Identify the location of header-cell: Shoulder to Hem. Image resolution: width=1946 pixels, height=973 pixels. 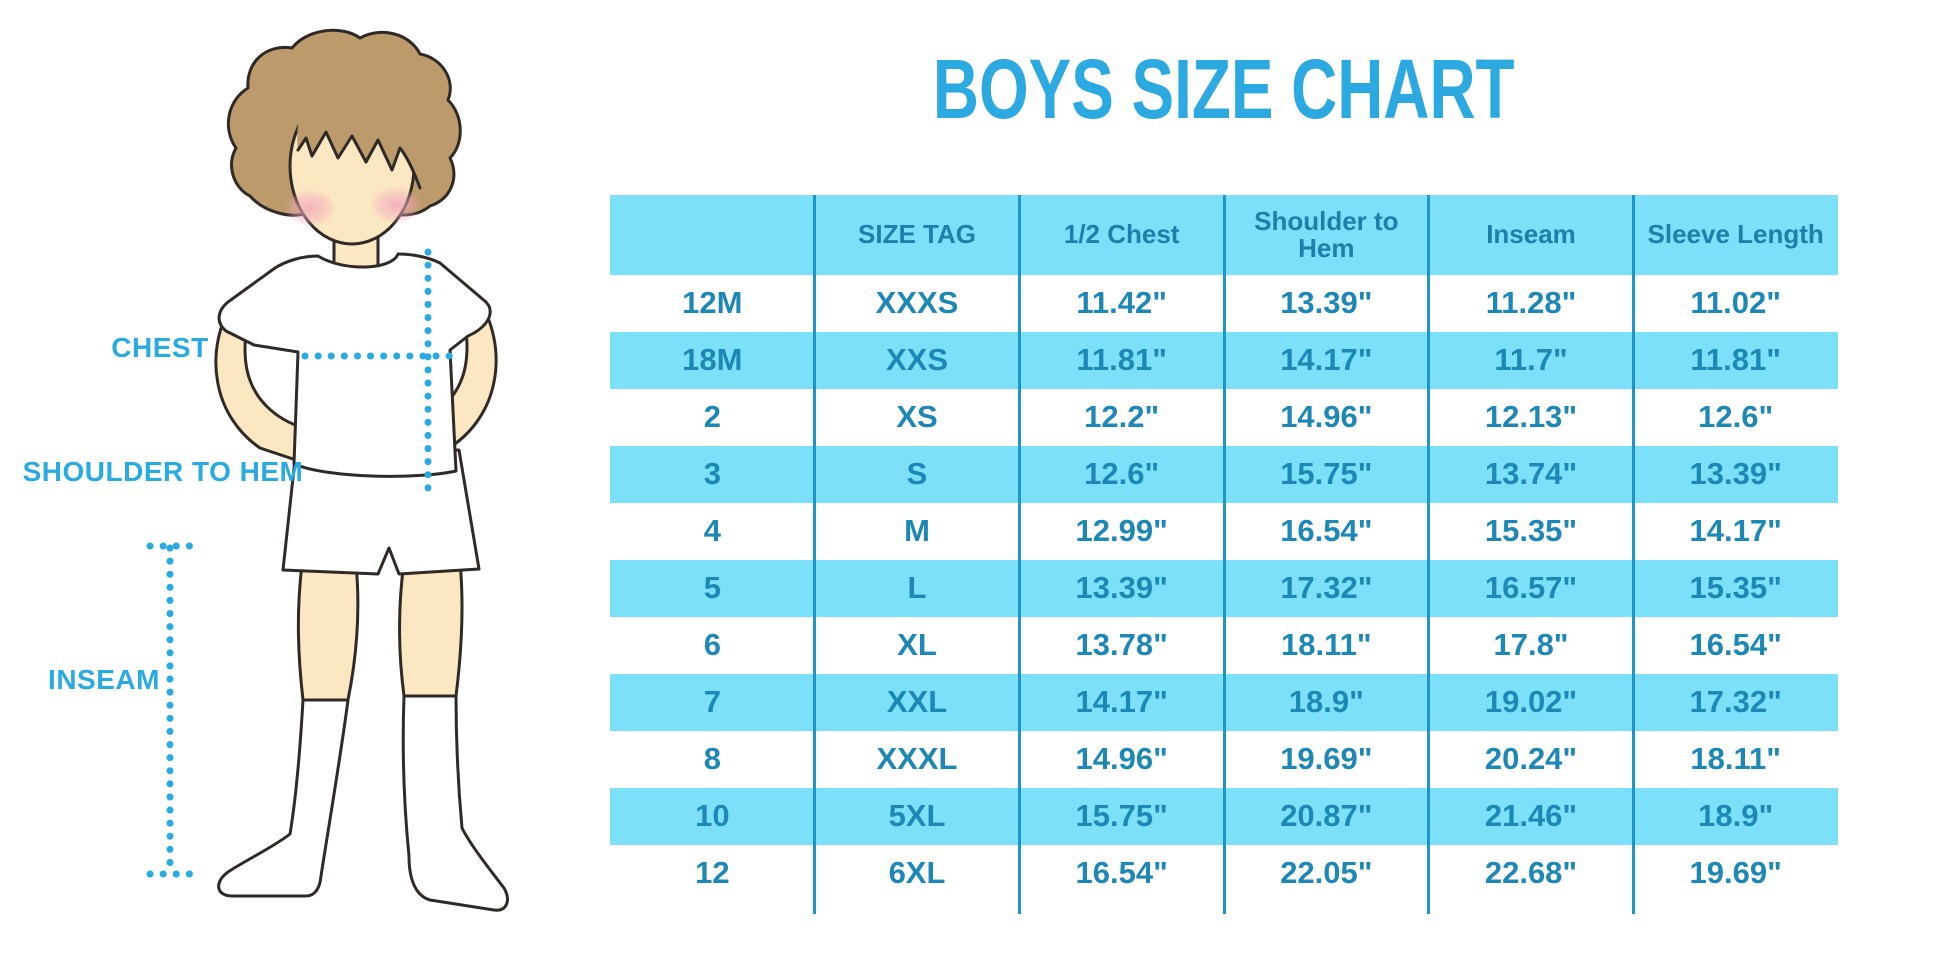
(1326, 234).